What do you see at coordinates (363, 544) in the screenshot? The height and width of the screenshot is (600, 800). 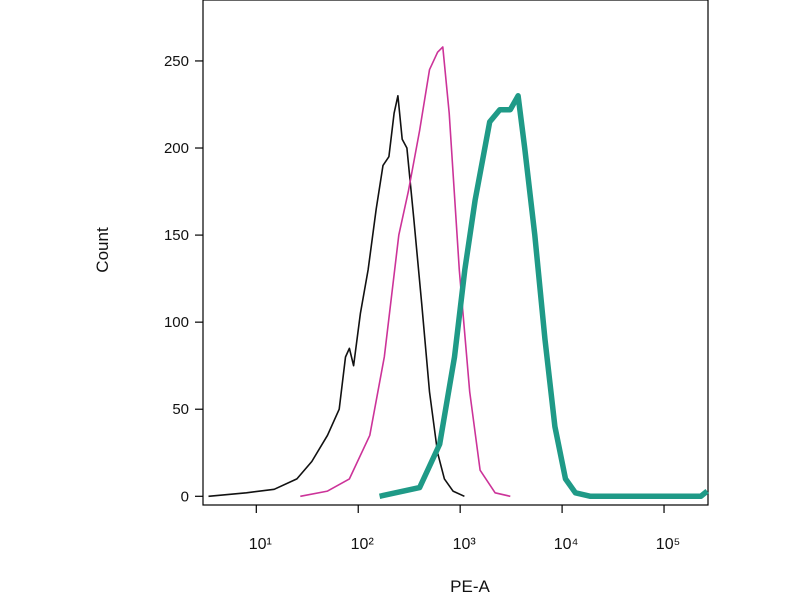 I see `x-tick-label: 10²` at bounding box center [363, 544].